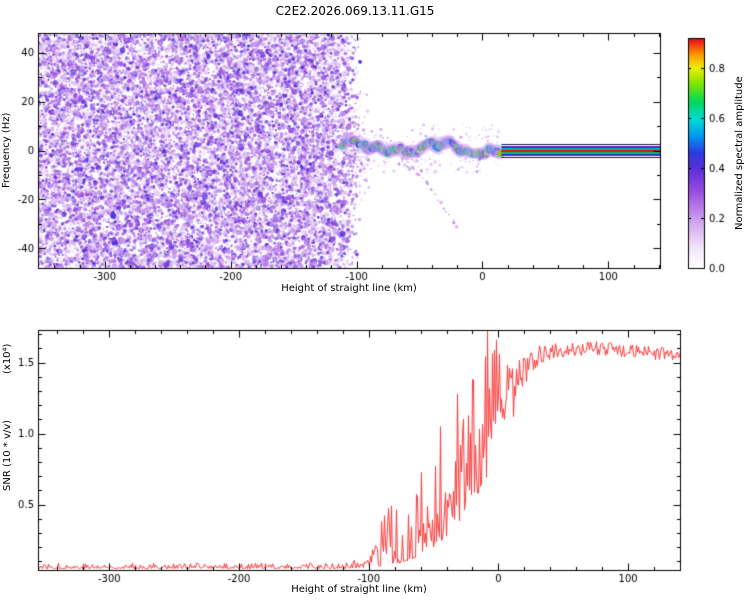 Image resolution: width=750 pixels, height=600 pixels. I want to click on snr-ylabel: SNR (10 * v/v), so click(7, 455).